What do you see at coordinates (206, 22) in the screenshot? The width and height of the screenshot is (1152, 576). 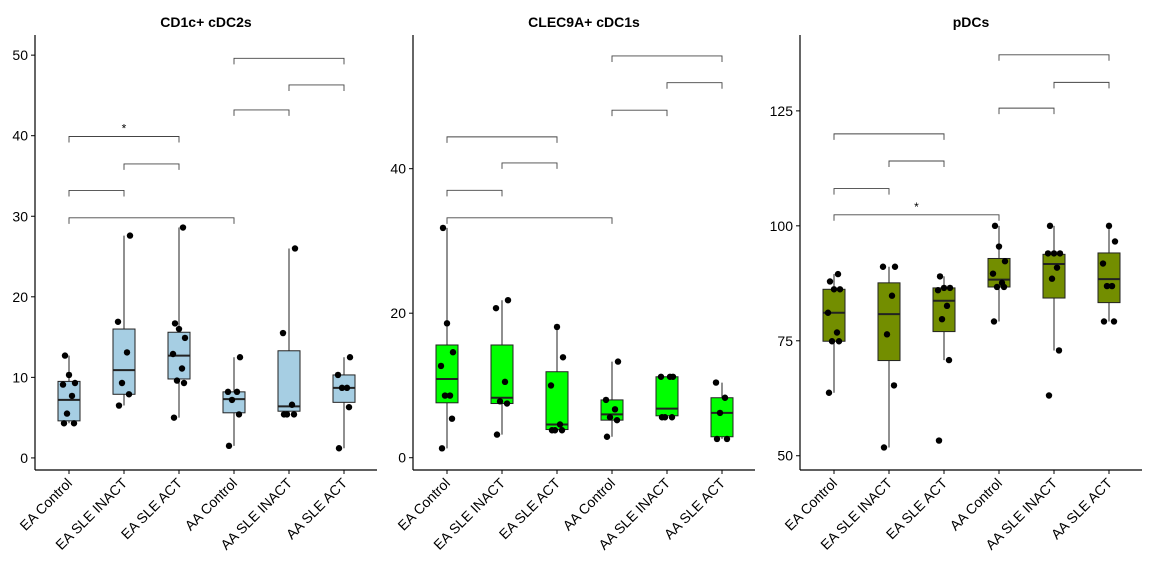 I see `chart-title: CD1c+ cDC2s` at bounding box center [206, 22].